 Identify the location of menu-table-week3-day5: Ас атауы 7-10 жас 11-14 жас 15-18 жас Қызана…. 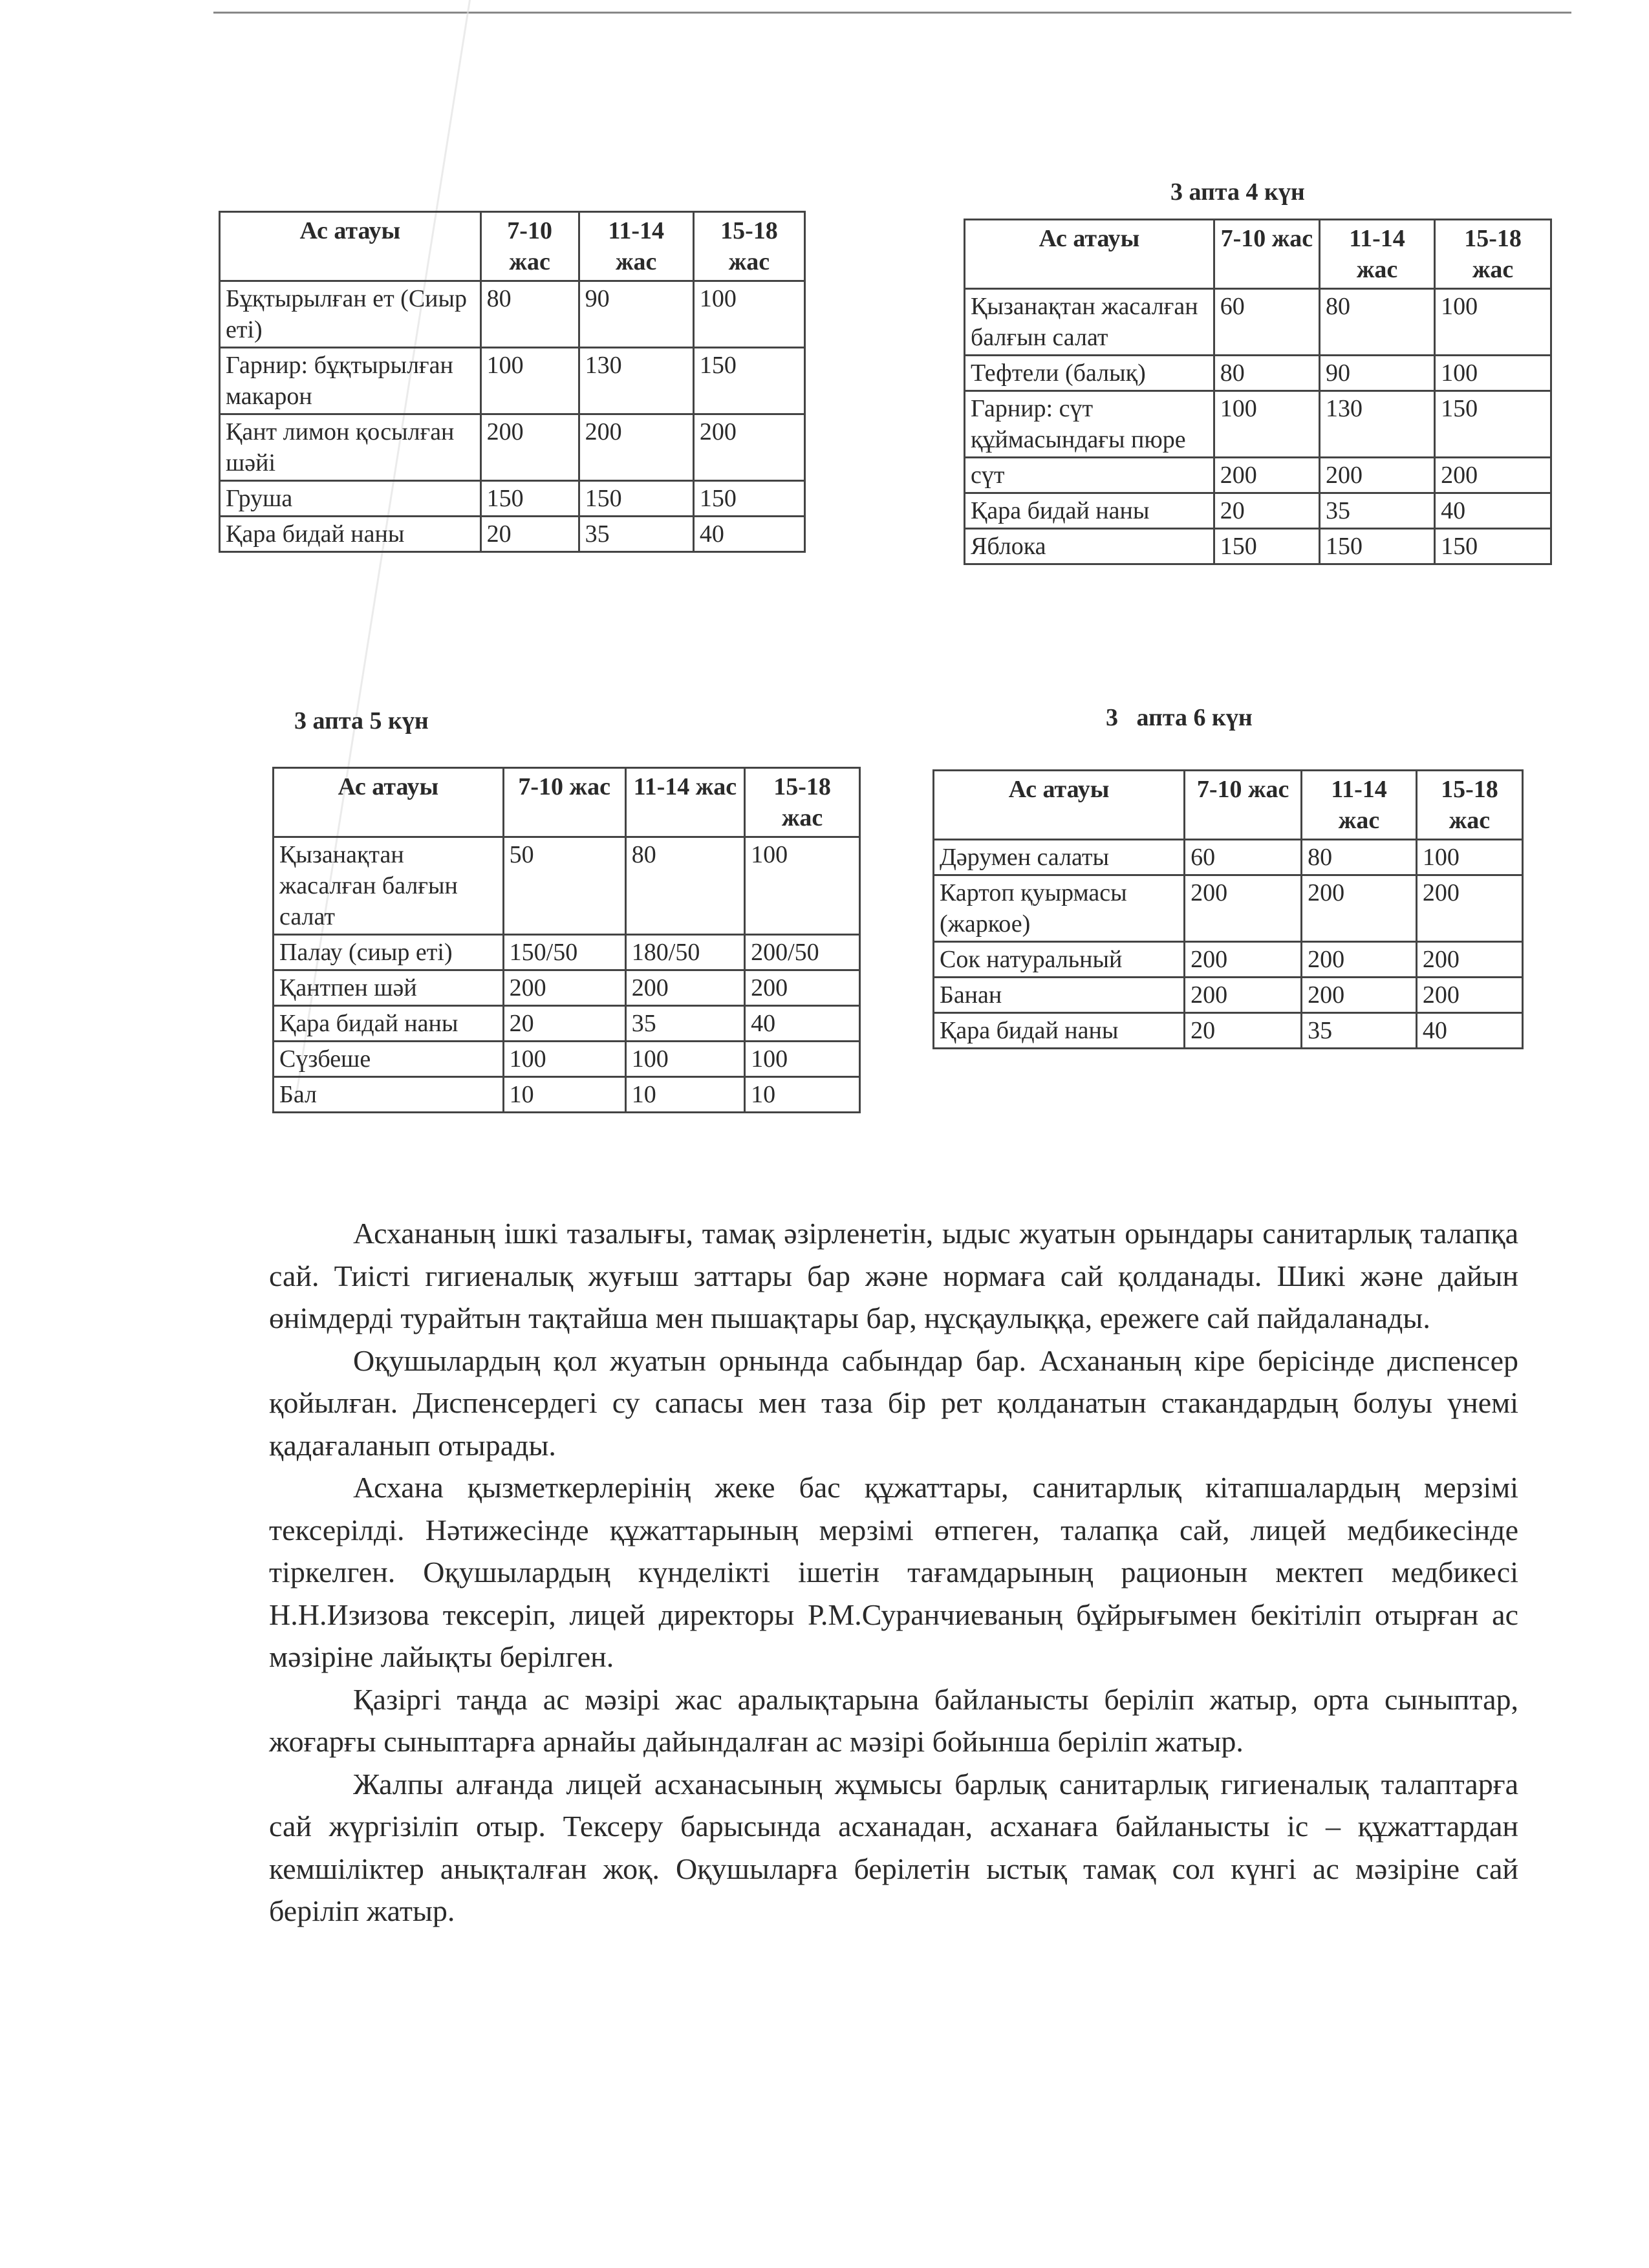
(566, 940).